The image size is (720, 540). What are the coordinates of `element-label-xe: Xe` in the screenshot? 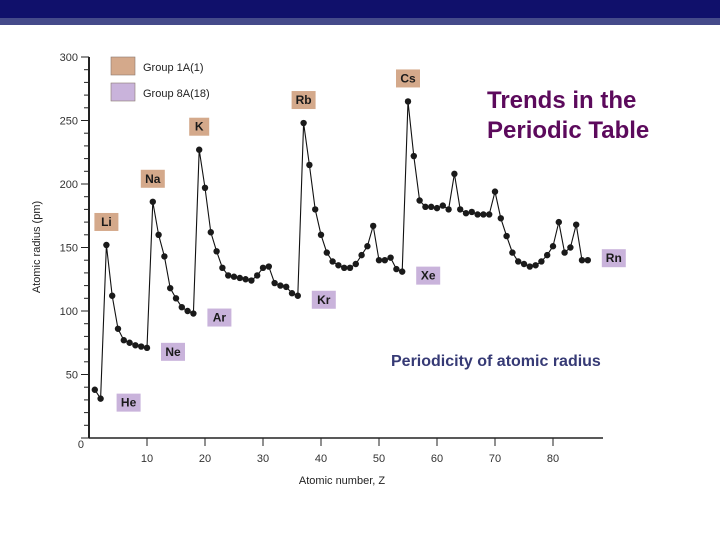 It's located at (428, 276).